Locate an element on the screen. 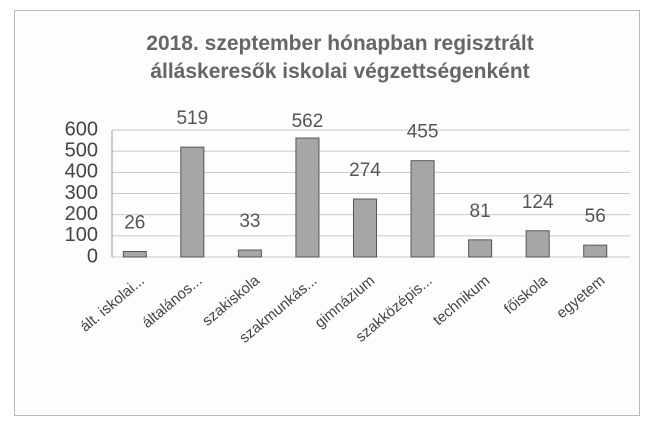  y-tick-label: 600 is located at coordinates (81, 129).